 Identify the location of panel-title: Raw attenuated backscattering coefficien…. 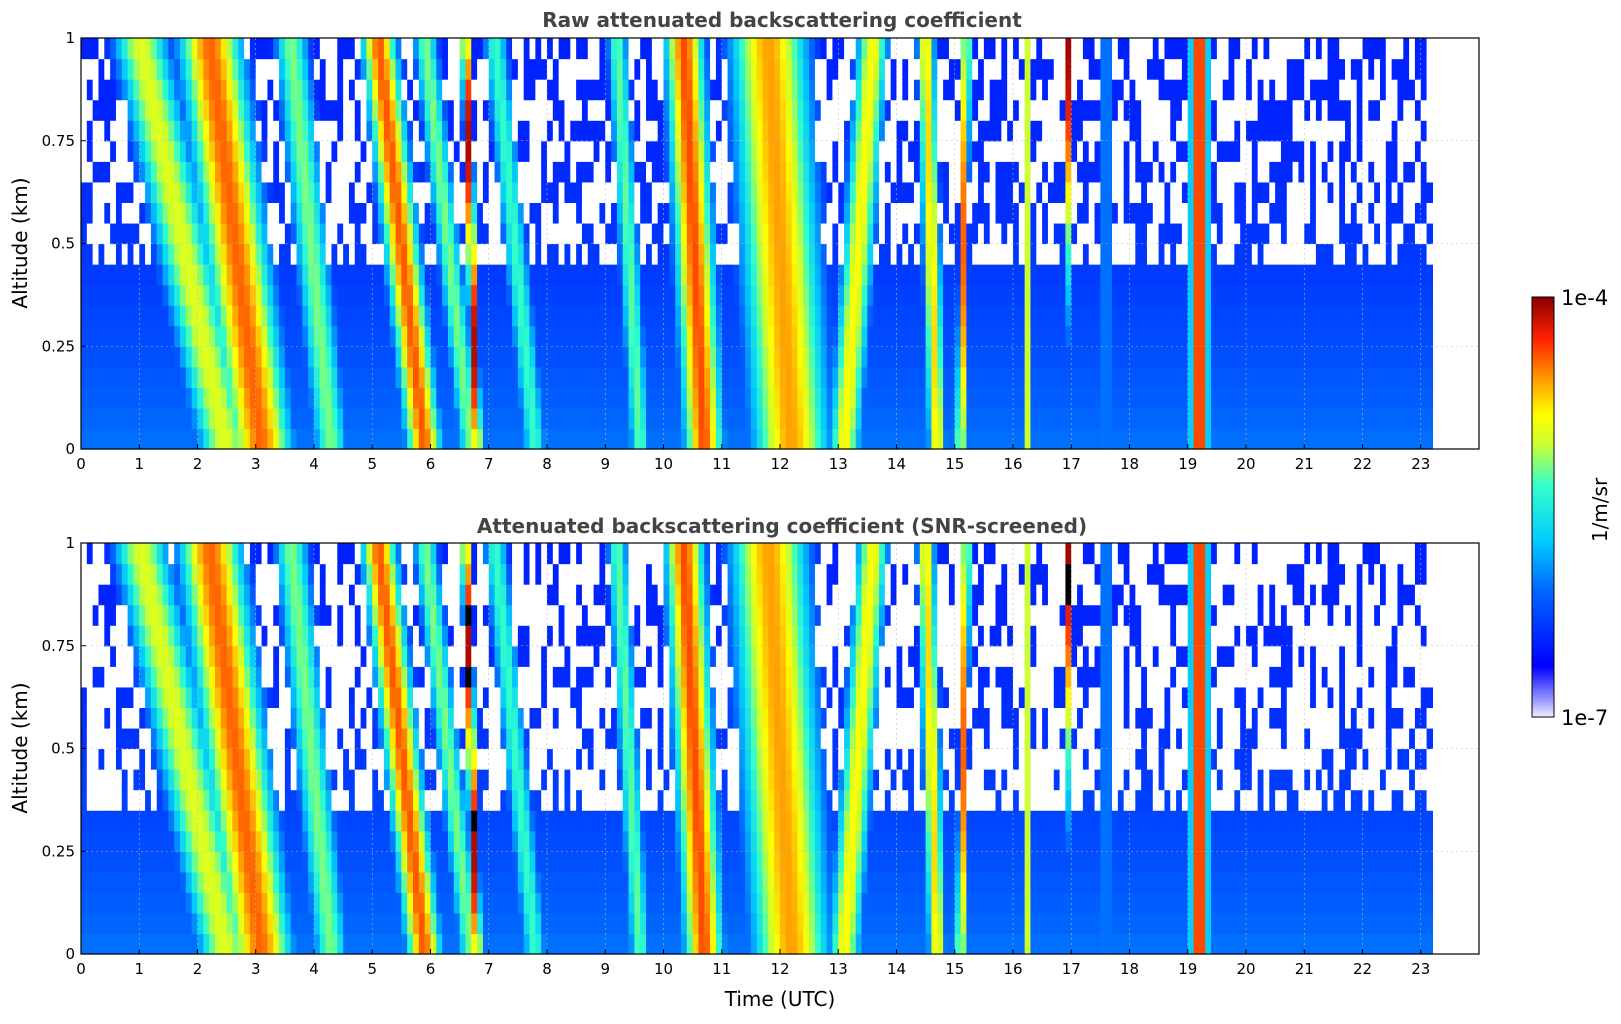
(782, 20).